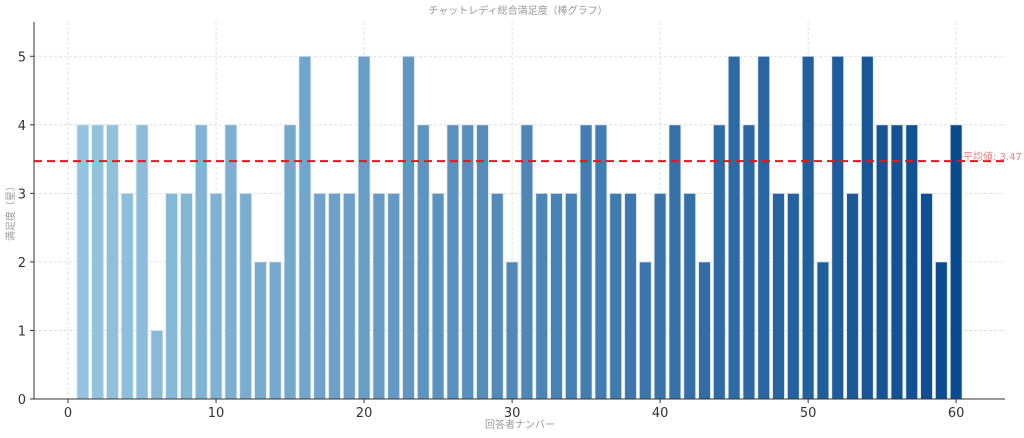 The image size is (1024, 438). Describe the element at coordinates (992, 156) in the screenshot. I see `mean-line-label: 平均値: 3.47` at that location.